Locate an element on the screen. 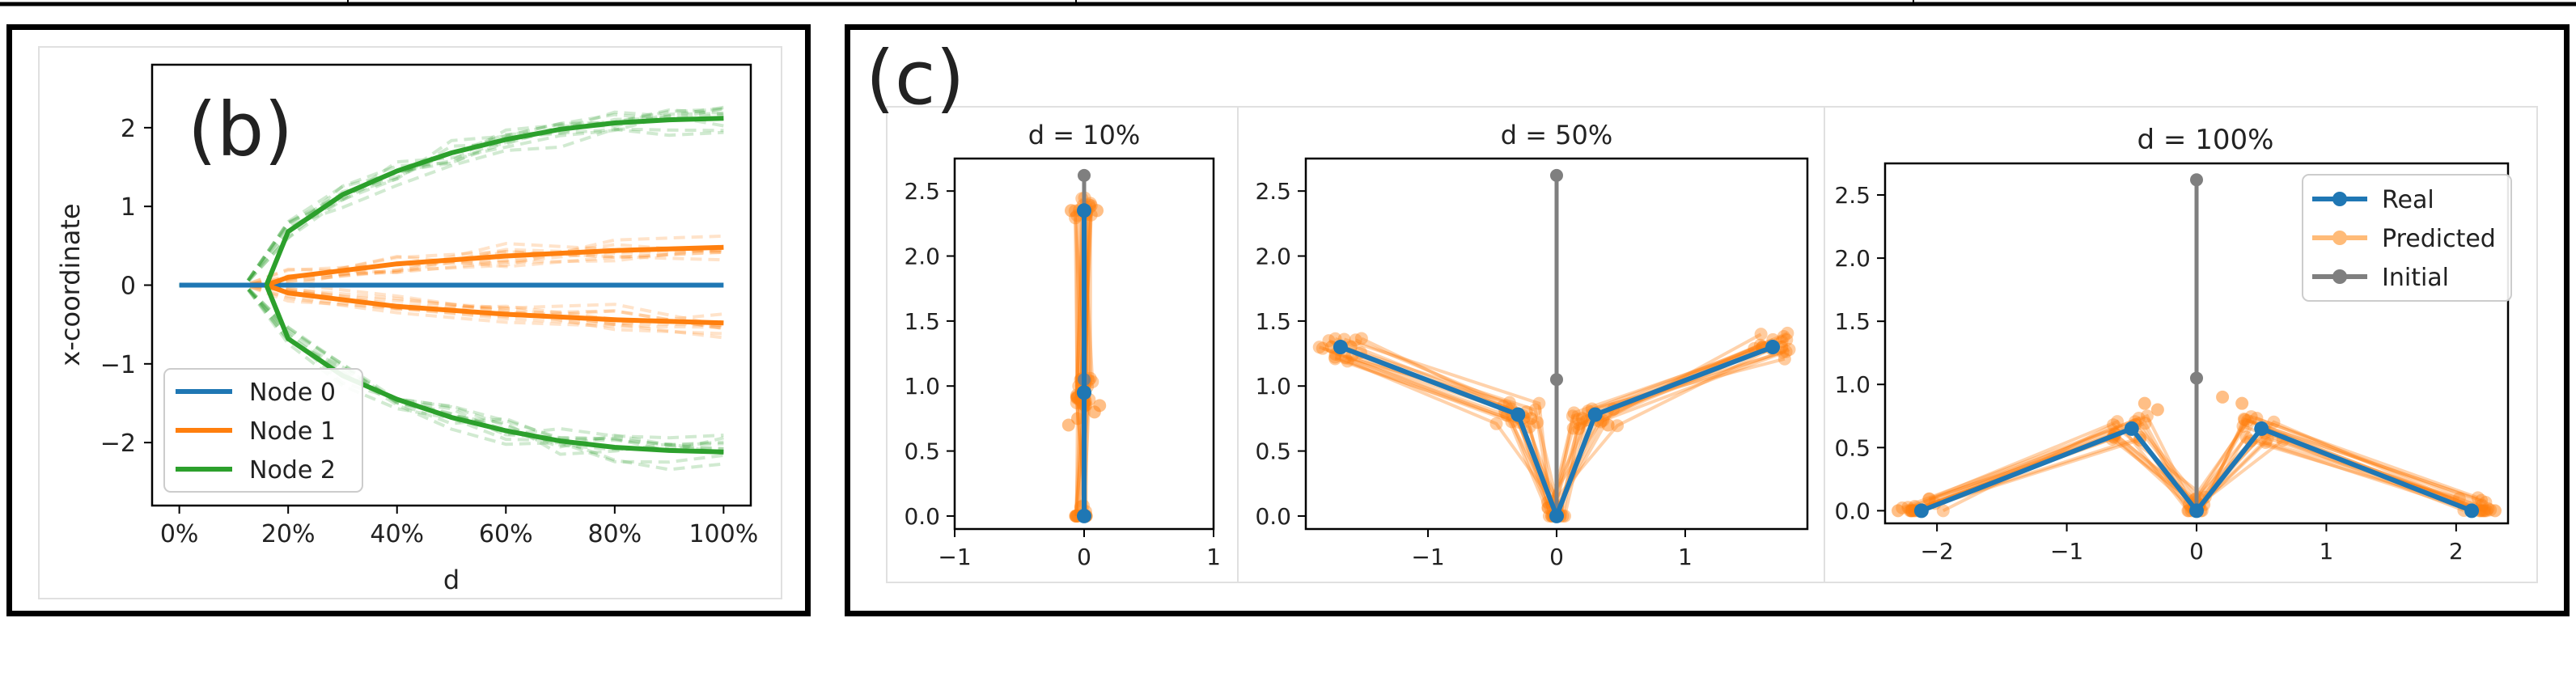 The height and width of the screenshot is (673, 2576). legend-real-label: Real is located at coordinates (2408, 200).